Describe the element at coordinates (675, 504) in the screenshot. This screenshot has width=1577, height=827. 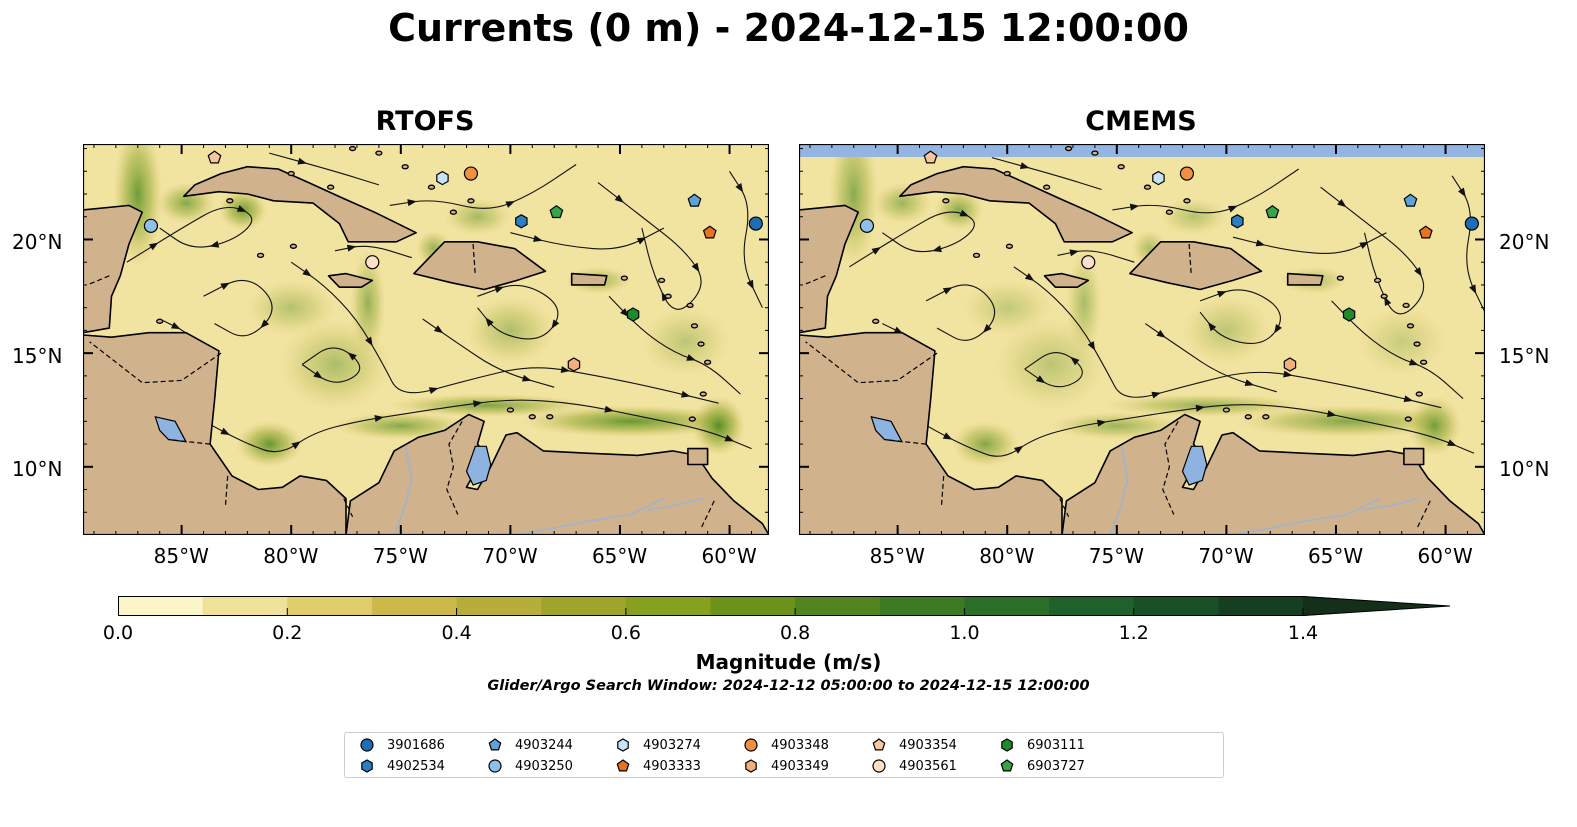
I see `river` at that location.